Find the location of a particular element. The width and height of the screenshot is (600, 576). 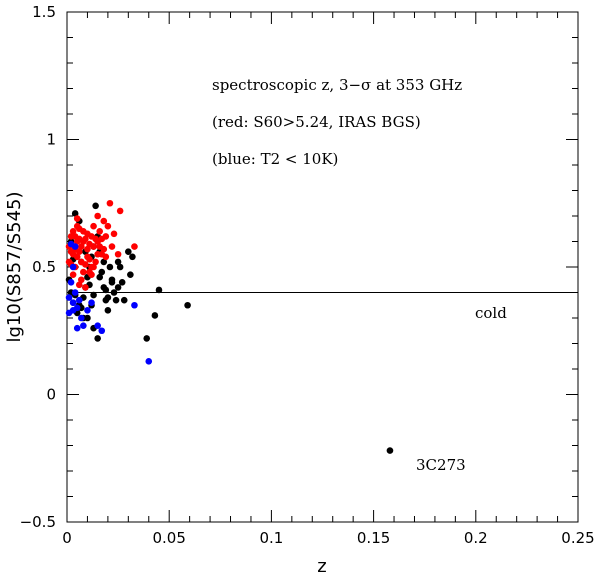

x-tick-label: 0.2 is located at coordinates (476, 538).